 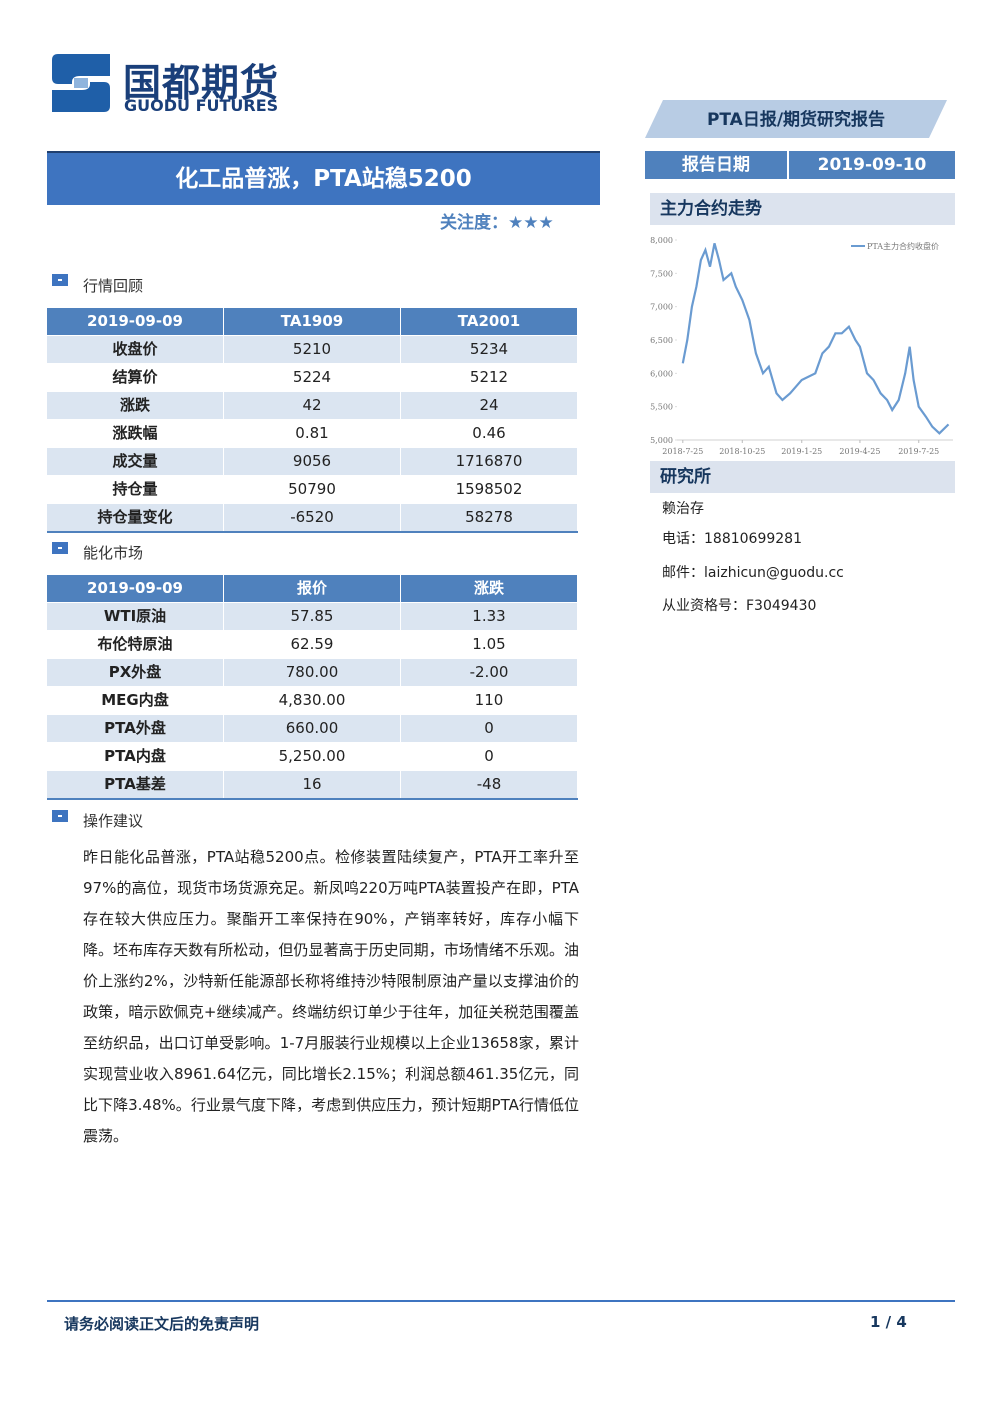 What do you see at coordinates (859, 451) in the screenshot?
I see `x-tick-label: 2019-4-25` at bounding box center [859, 451].